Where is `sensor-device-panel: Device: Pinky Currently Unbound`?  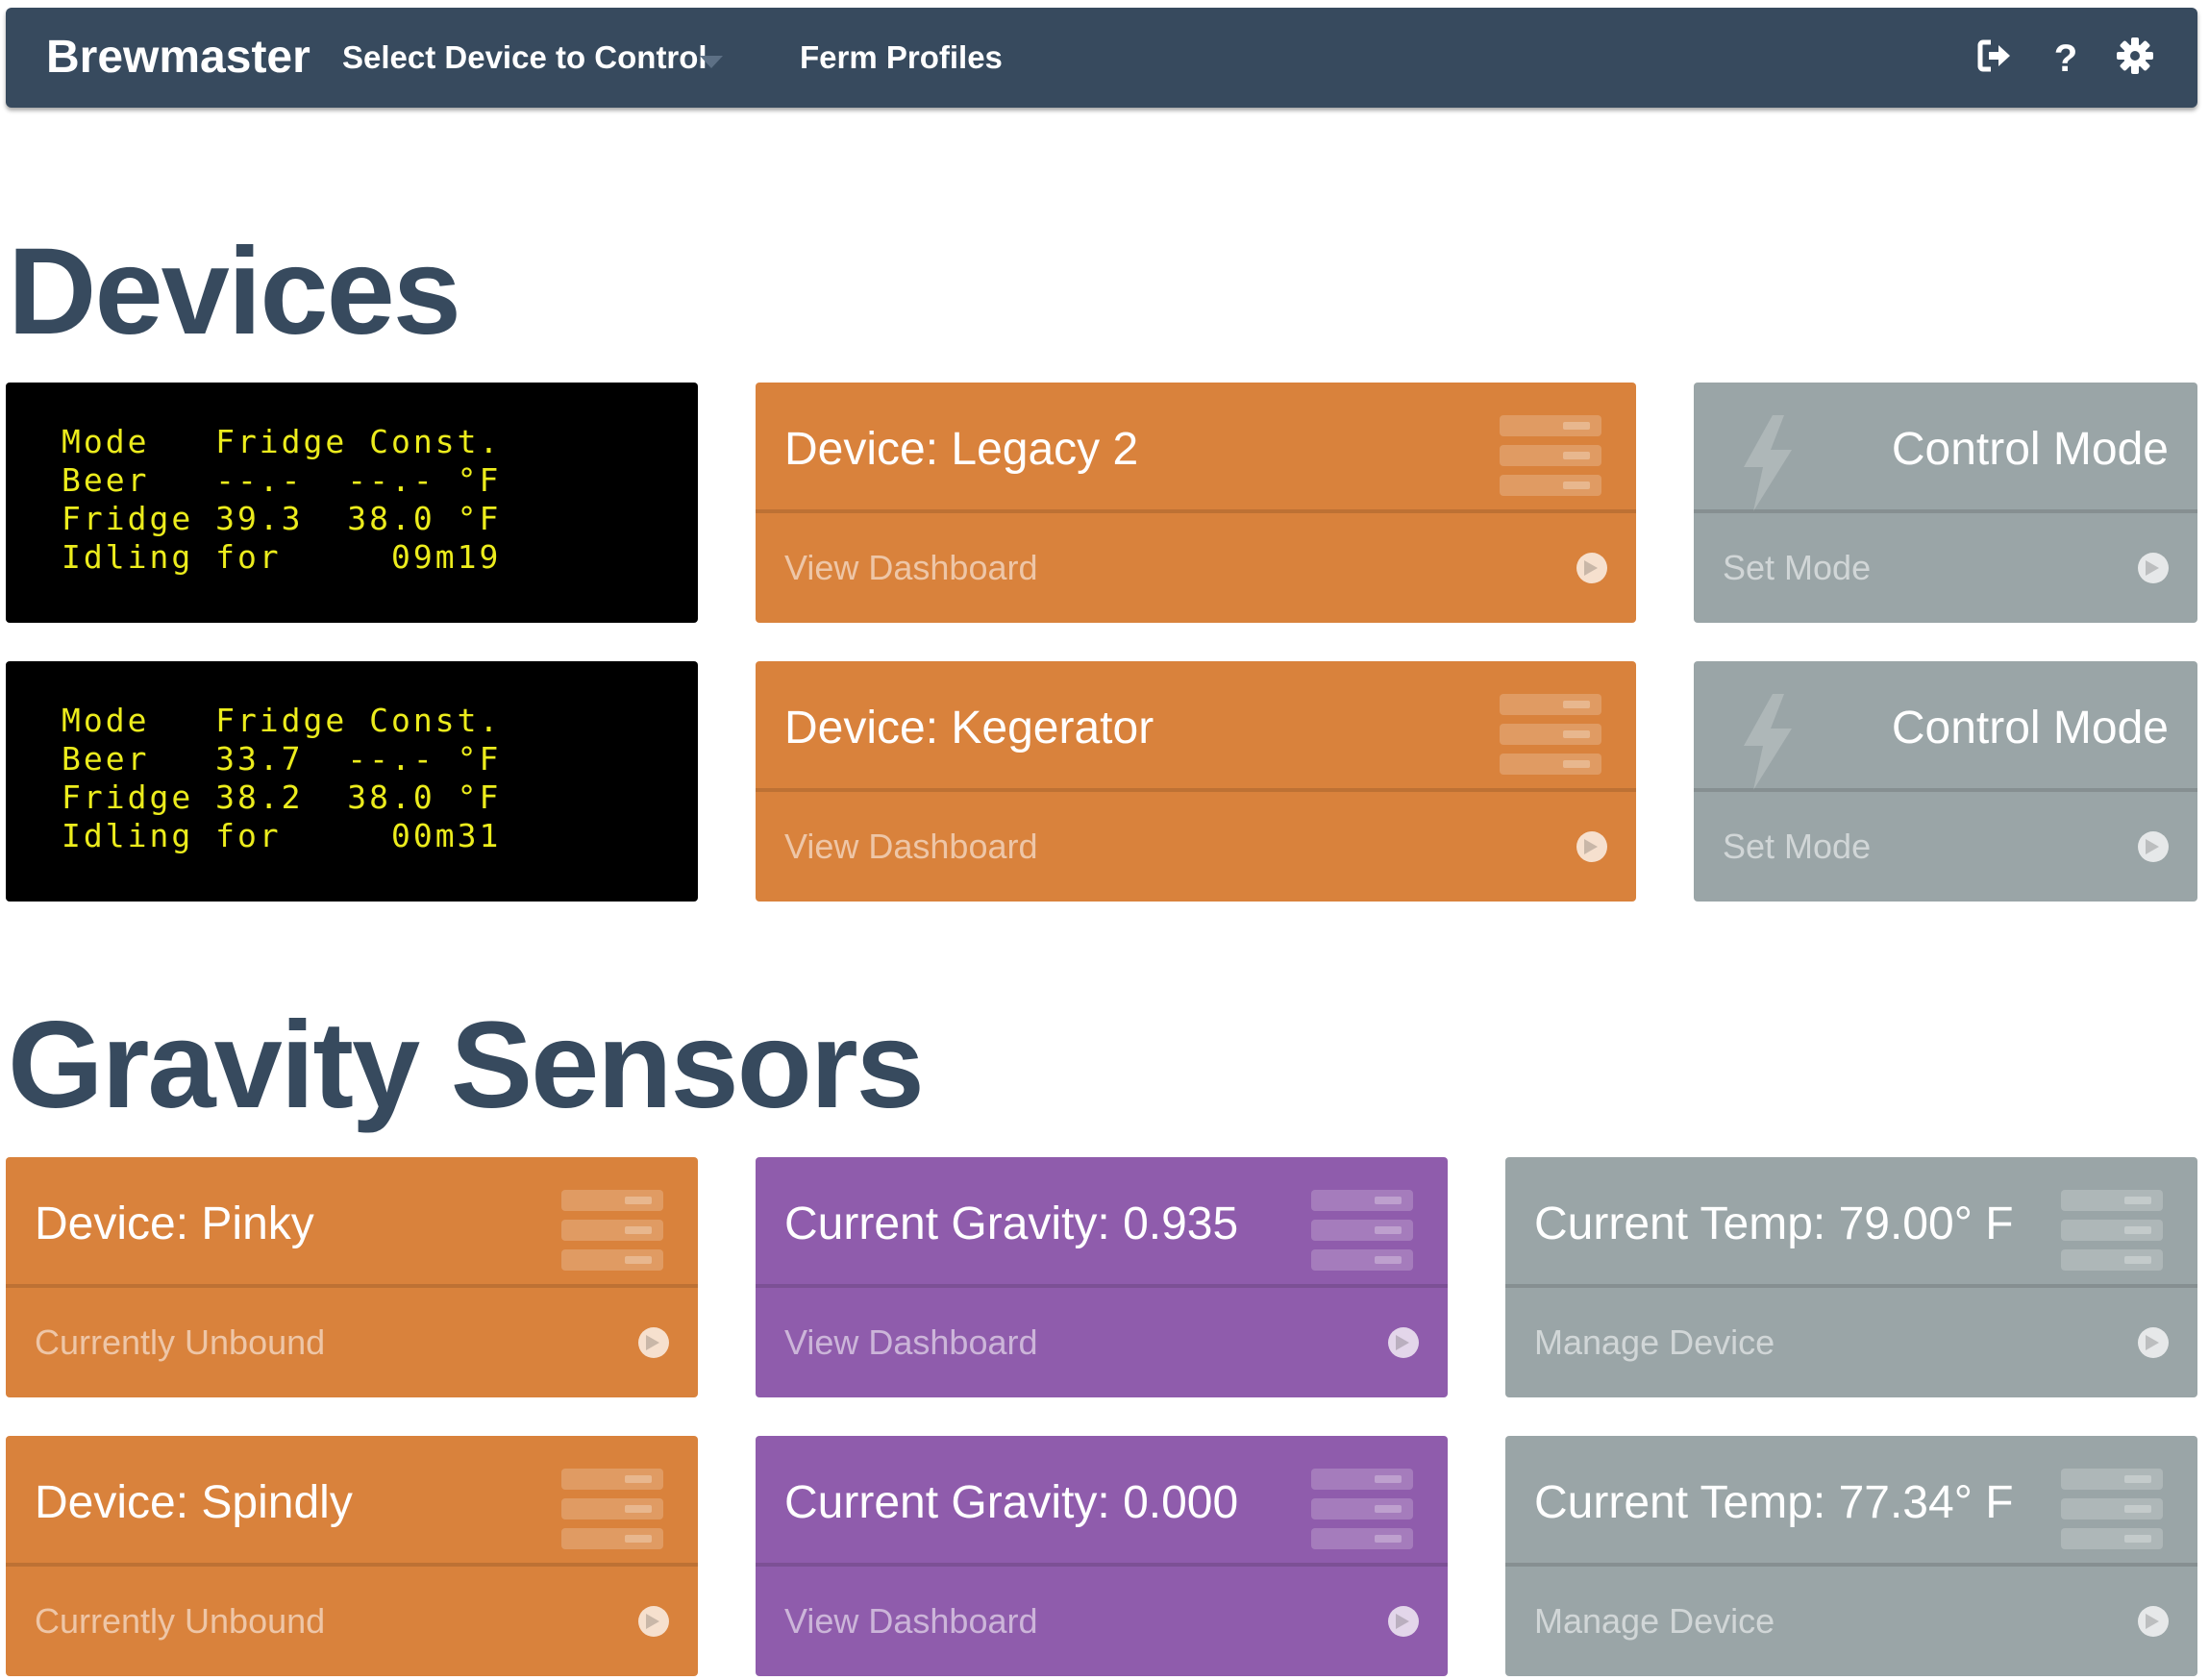
sensor-device-panel: Device: Pinky Currently Unbound is located at coordinates (352, 1277).